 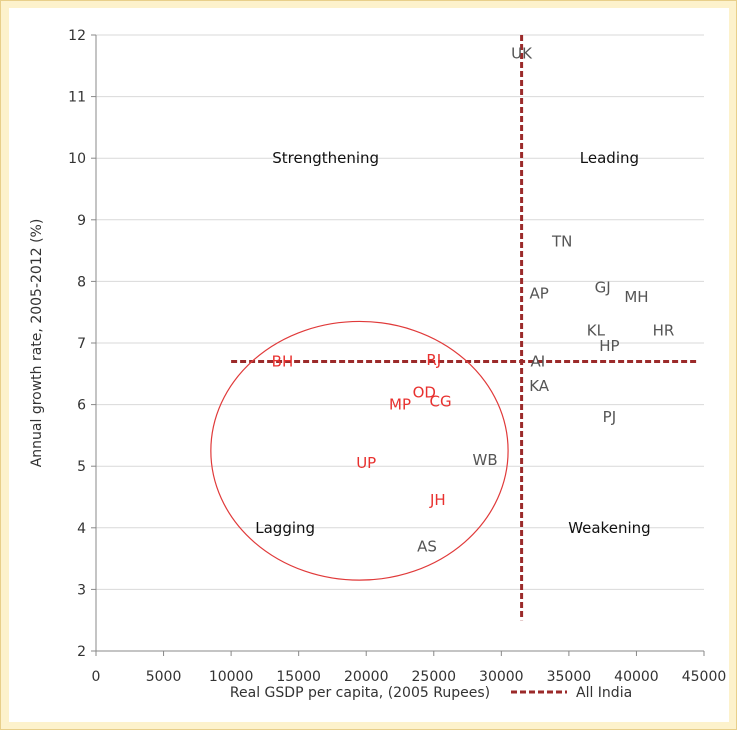 I want to click on quadrant-label-strengthening: Strengthening, so click(x=325, y=158).